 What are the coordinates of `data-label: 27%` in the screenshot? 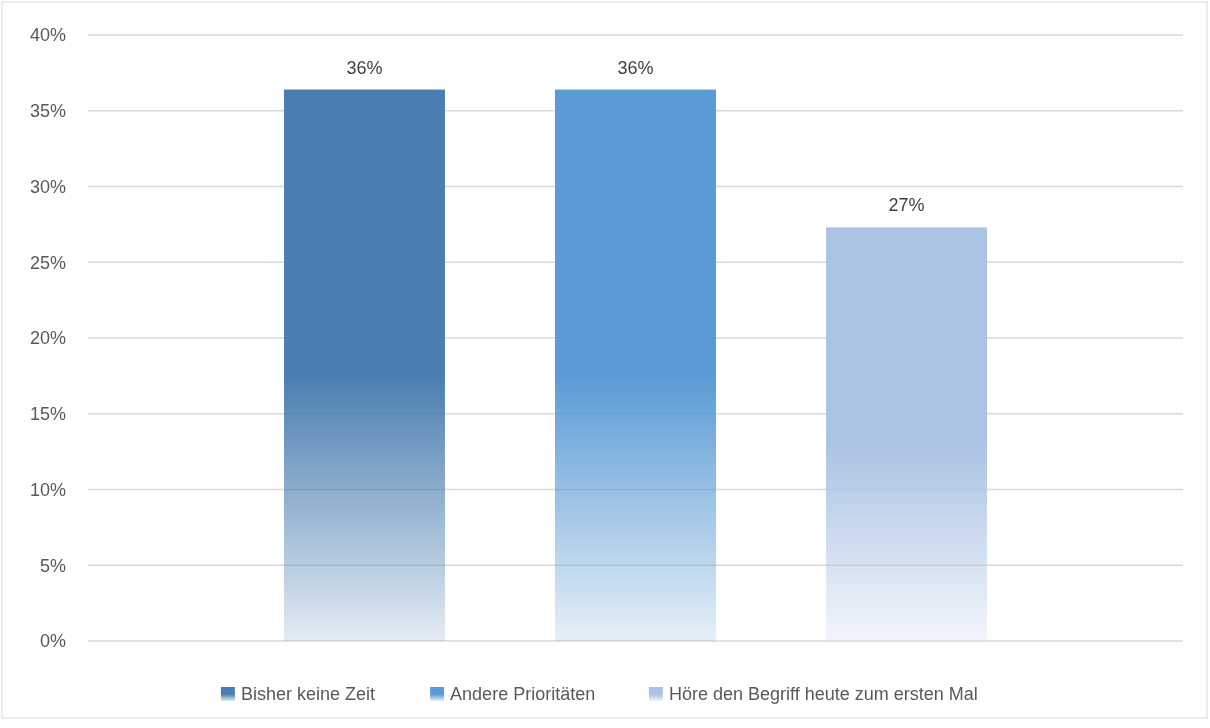 It's located at (906, 205).